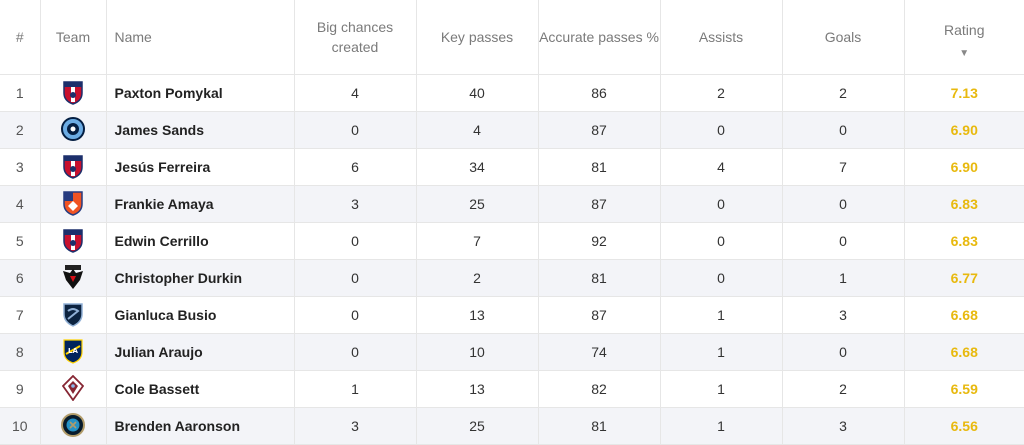 Image resolution: width=1024 pixels, height=445 pixels. What do you see at coordinates (200, 389) in the screenshot?
I see `player-name: Cole Bassett` at bounding box center [200, 389].